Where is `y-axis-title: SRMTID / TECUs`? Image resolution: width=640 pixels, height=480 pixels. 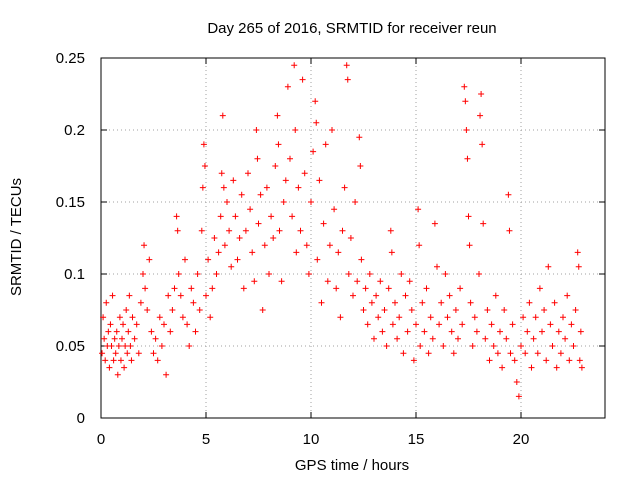 y-axis-title: SRMTID / TECUs is located at coordinates (16, 237).